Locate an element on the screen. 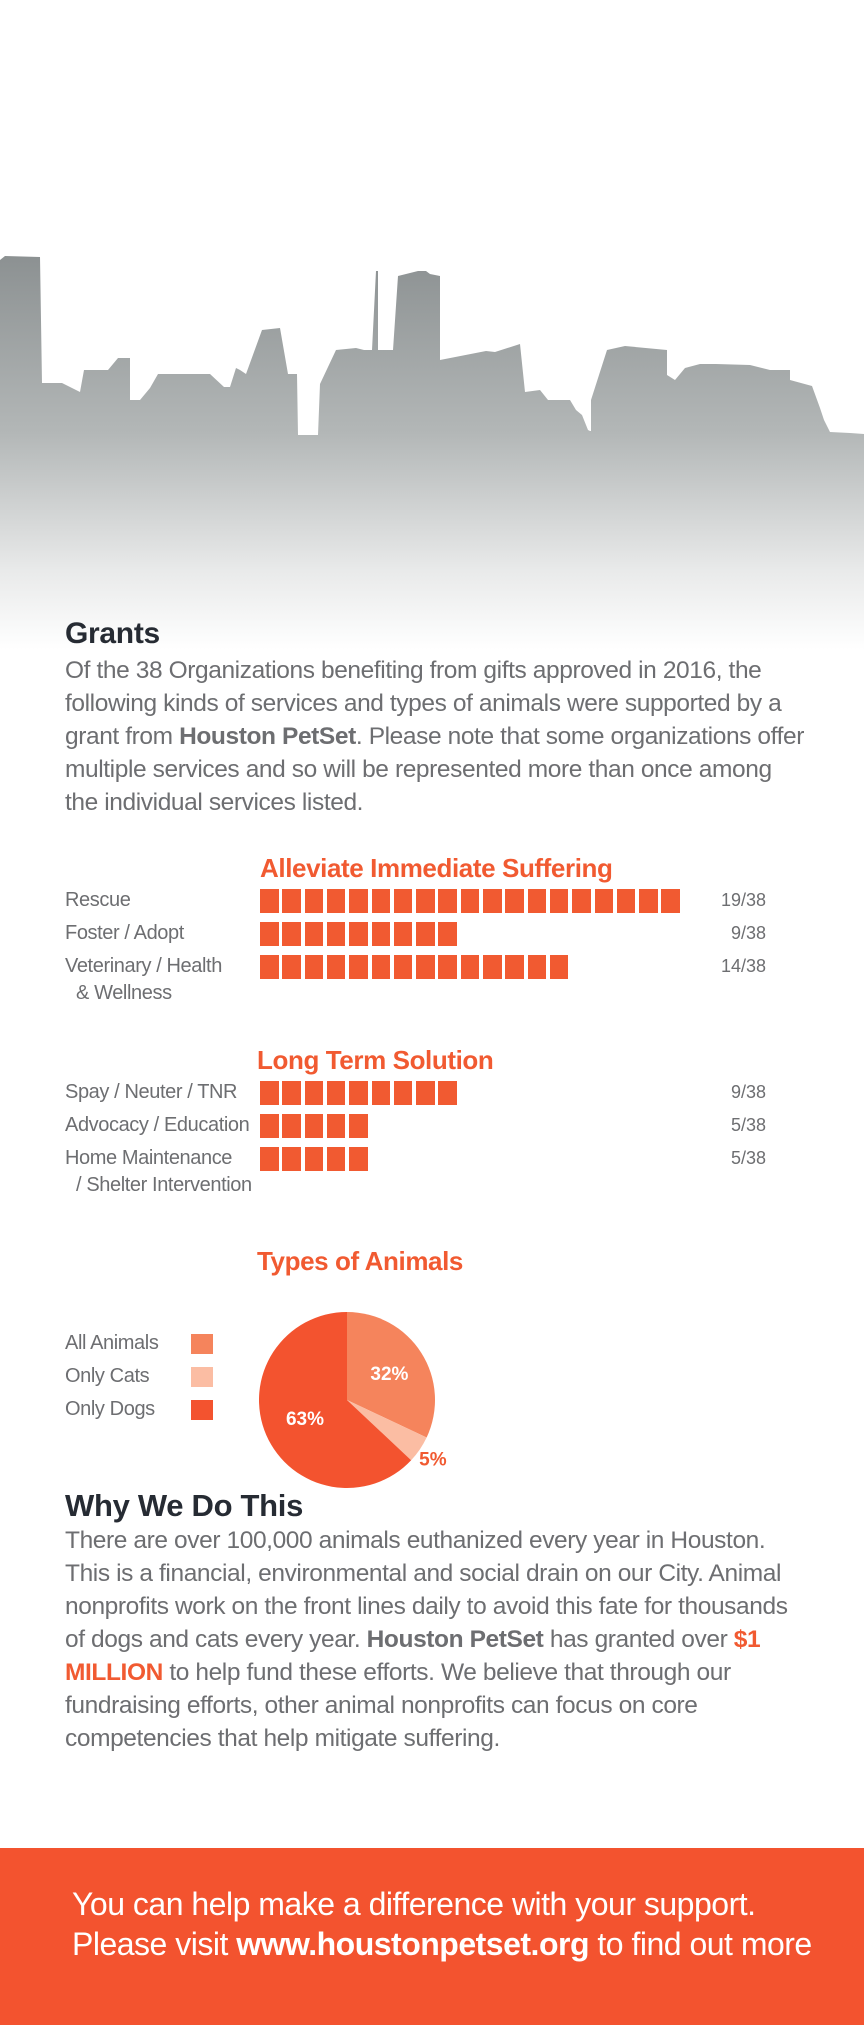  pie-label-all-animals: 32% is located at coordinates (389, 1374).